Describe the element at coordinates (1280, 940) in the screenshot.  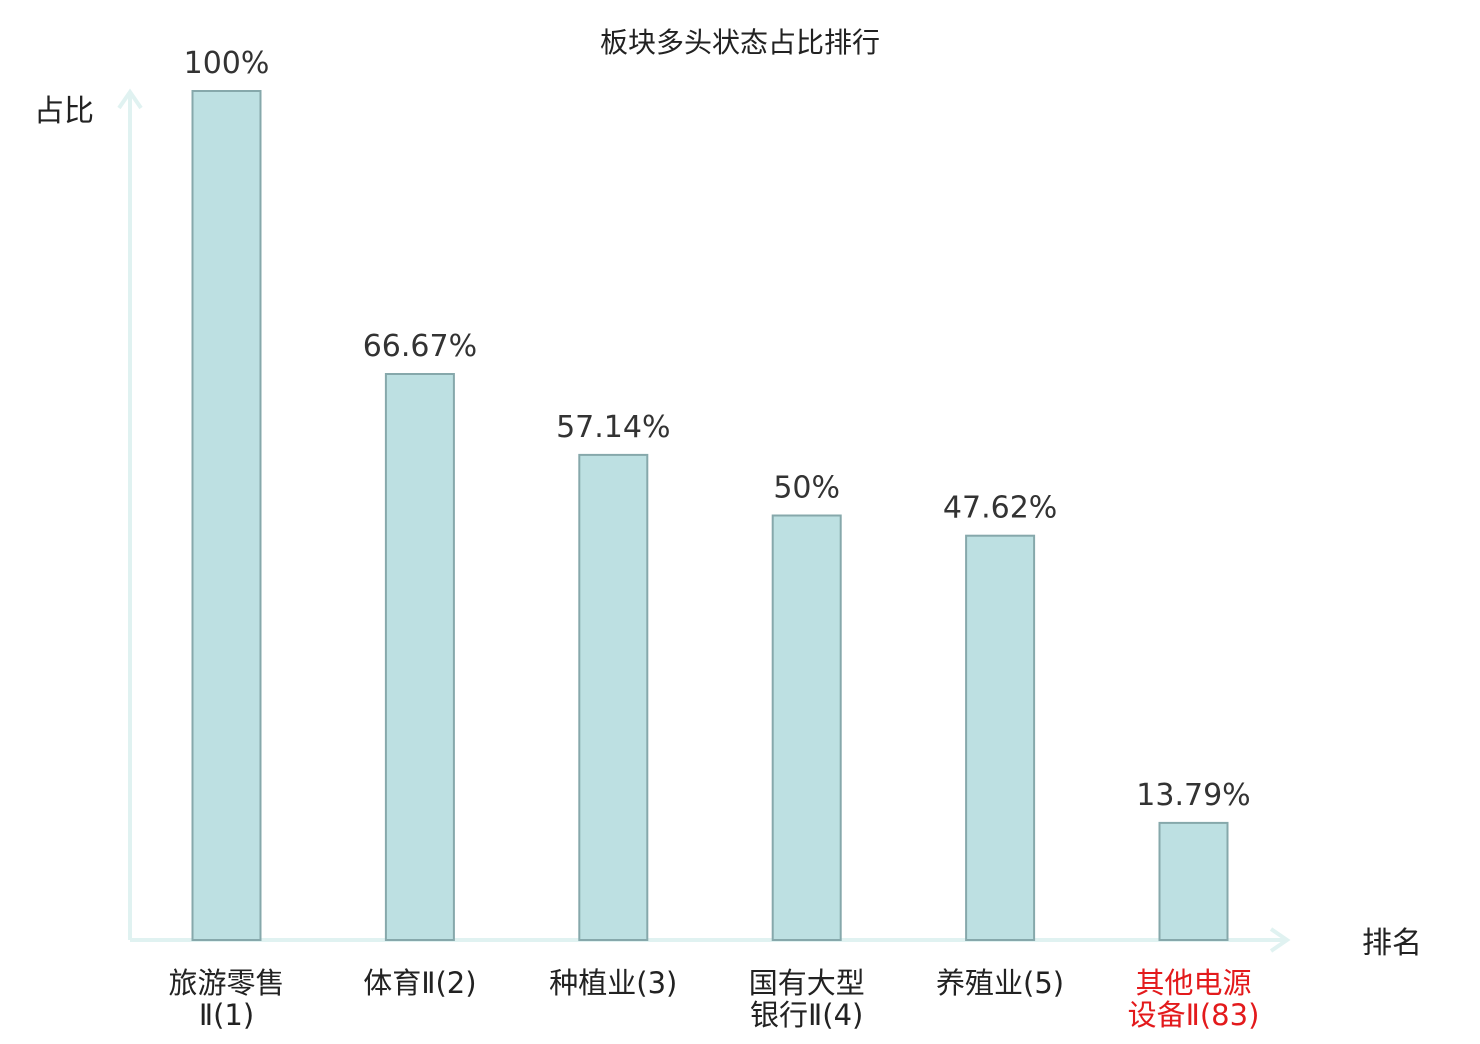
I see `x-axis-arrow` at that location.